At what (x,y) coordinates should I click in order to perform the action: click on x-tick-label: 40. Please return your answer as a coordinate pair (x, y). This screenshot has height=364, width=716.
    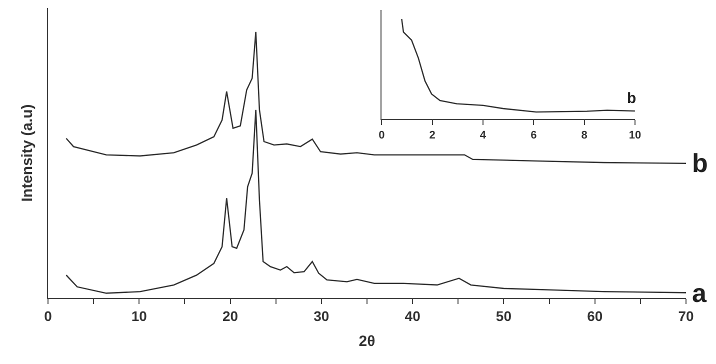
    Looking at the image, I should click on (412, 316).